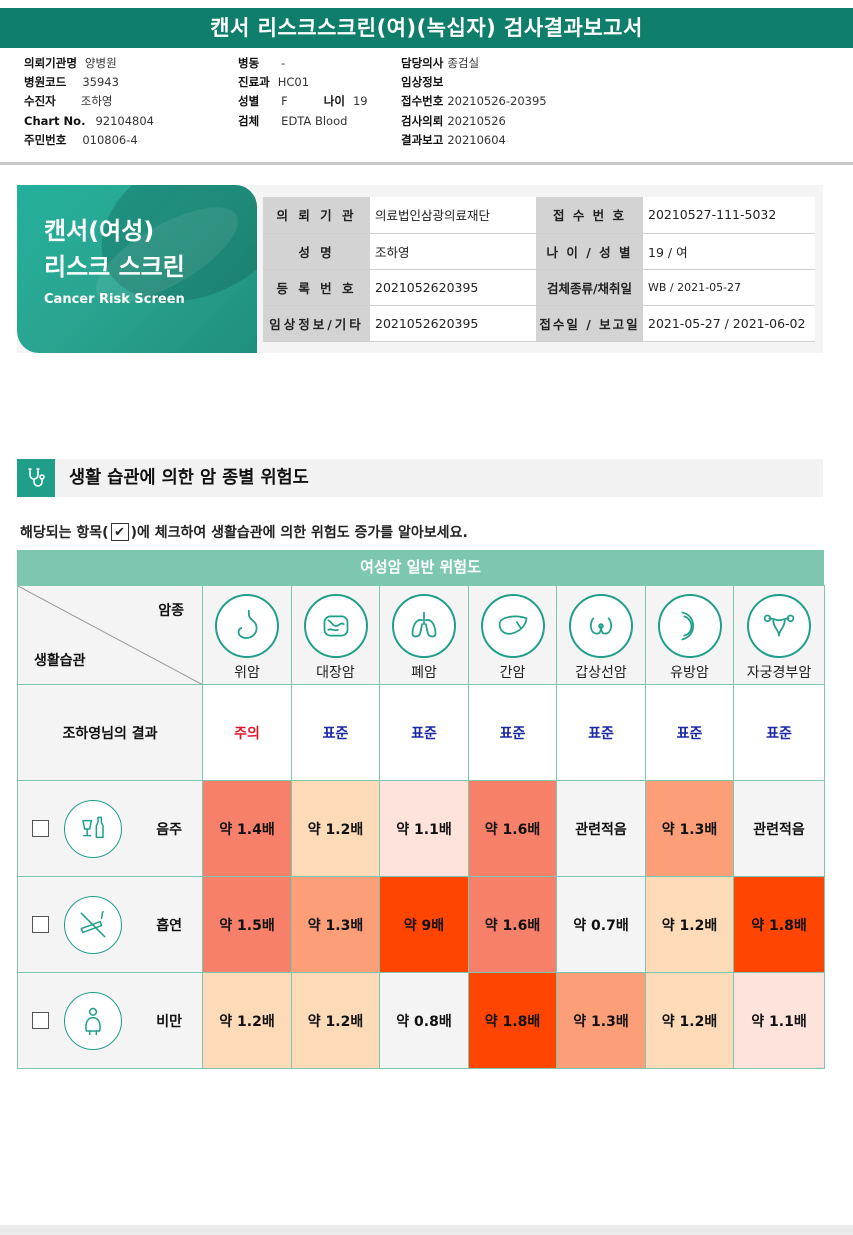 The height and width of the screenshot is (1235, 853). Describe the element at coordinates (316, 287) in the screenshot. I see `info-key: 등 록 번 호` at that location.